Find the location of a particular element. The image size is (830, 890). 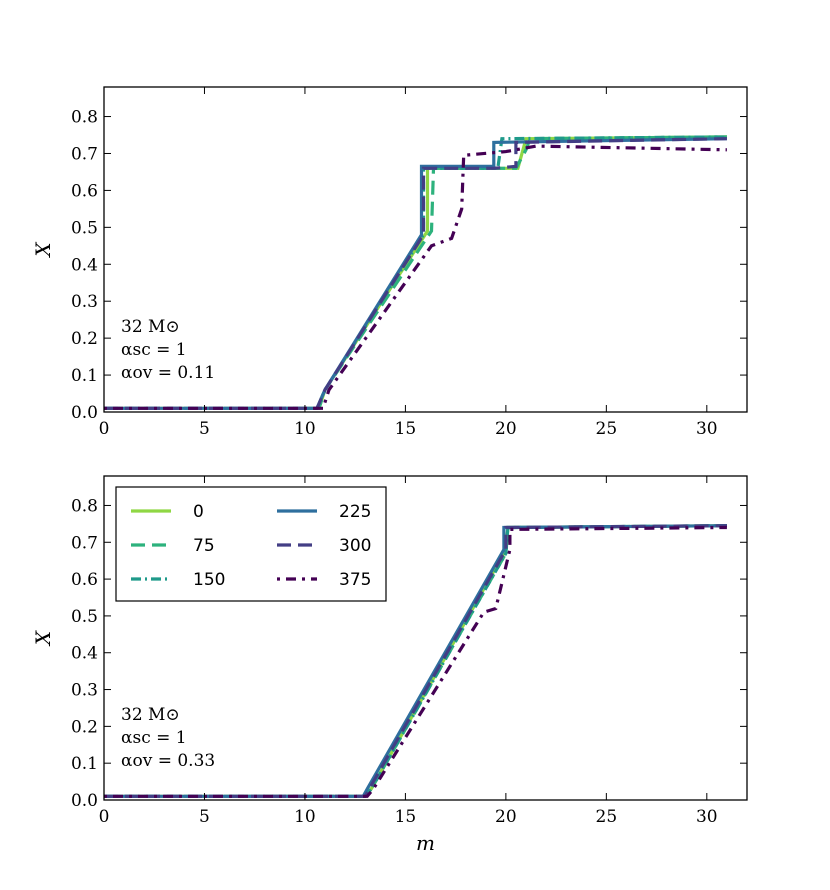

annotation-line: αov = 0.11 is located at coordinates (168, 373).